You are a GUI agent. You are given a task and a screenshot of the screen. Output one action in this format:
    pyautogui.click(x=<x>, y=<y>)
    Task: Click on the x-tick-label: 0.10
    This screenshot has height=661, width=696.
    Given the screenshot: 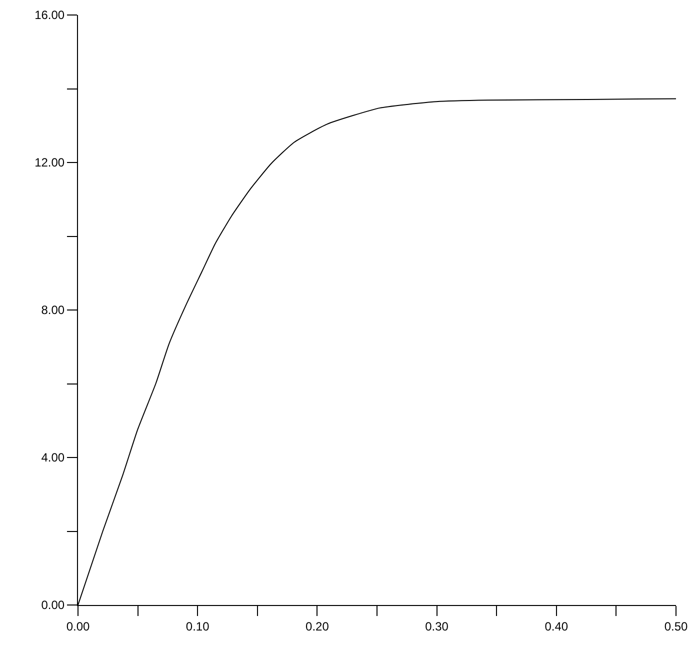 What is the action you would take?
    pyautogui.click(x=198, y=626)
    